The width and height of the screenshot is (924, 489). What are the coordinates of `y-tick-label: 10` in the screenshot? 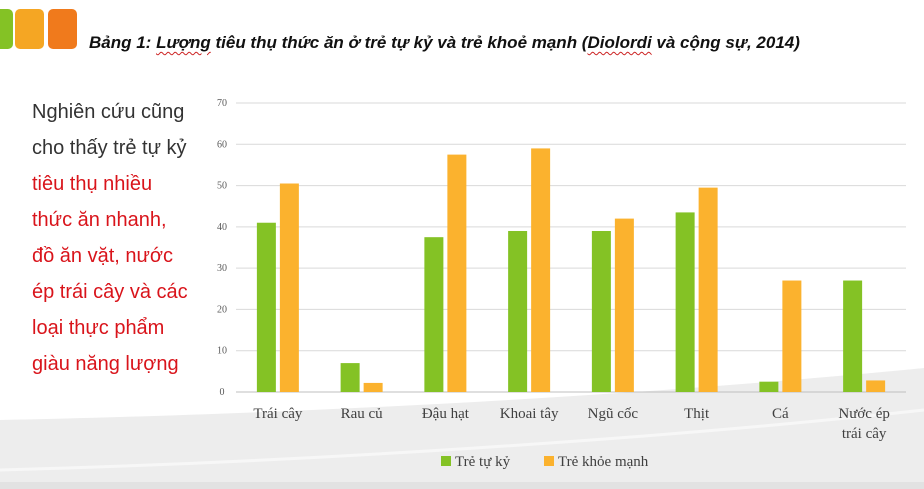 It's located at (222, 351).